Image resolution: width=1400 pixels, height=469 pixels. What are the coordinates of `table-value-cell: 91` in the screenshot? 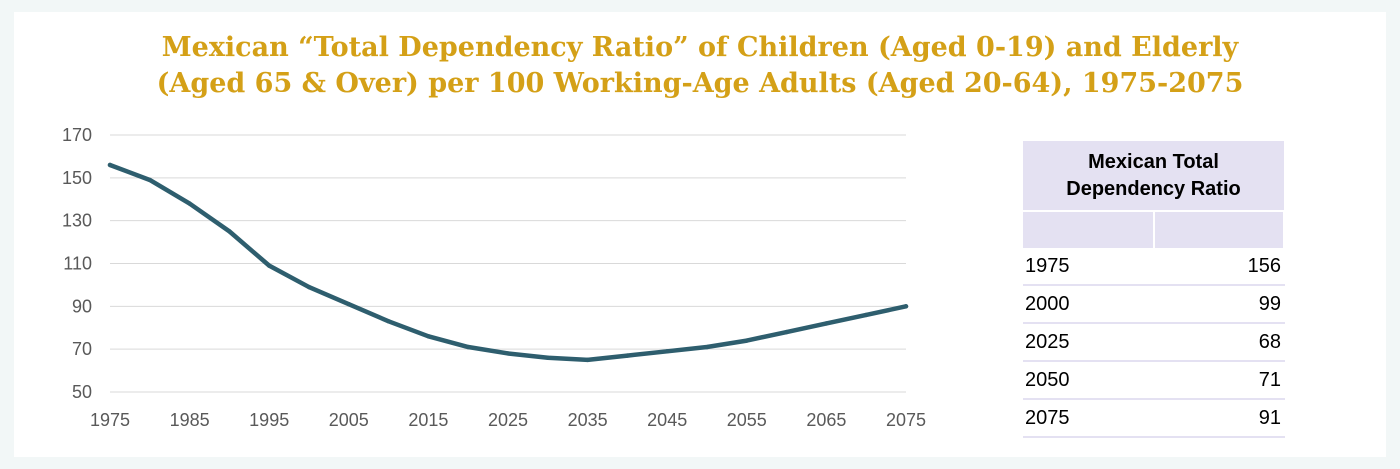 It's located at (1219, 418).